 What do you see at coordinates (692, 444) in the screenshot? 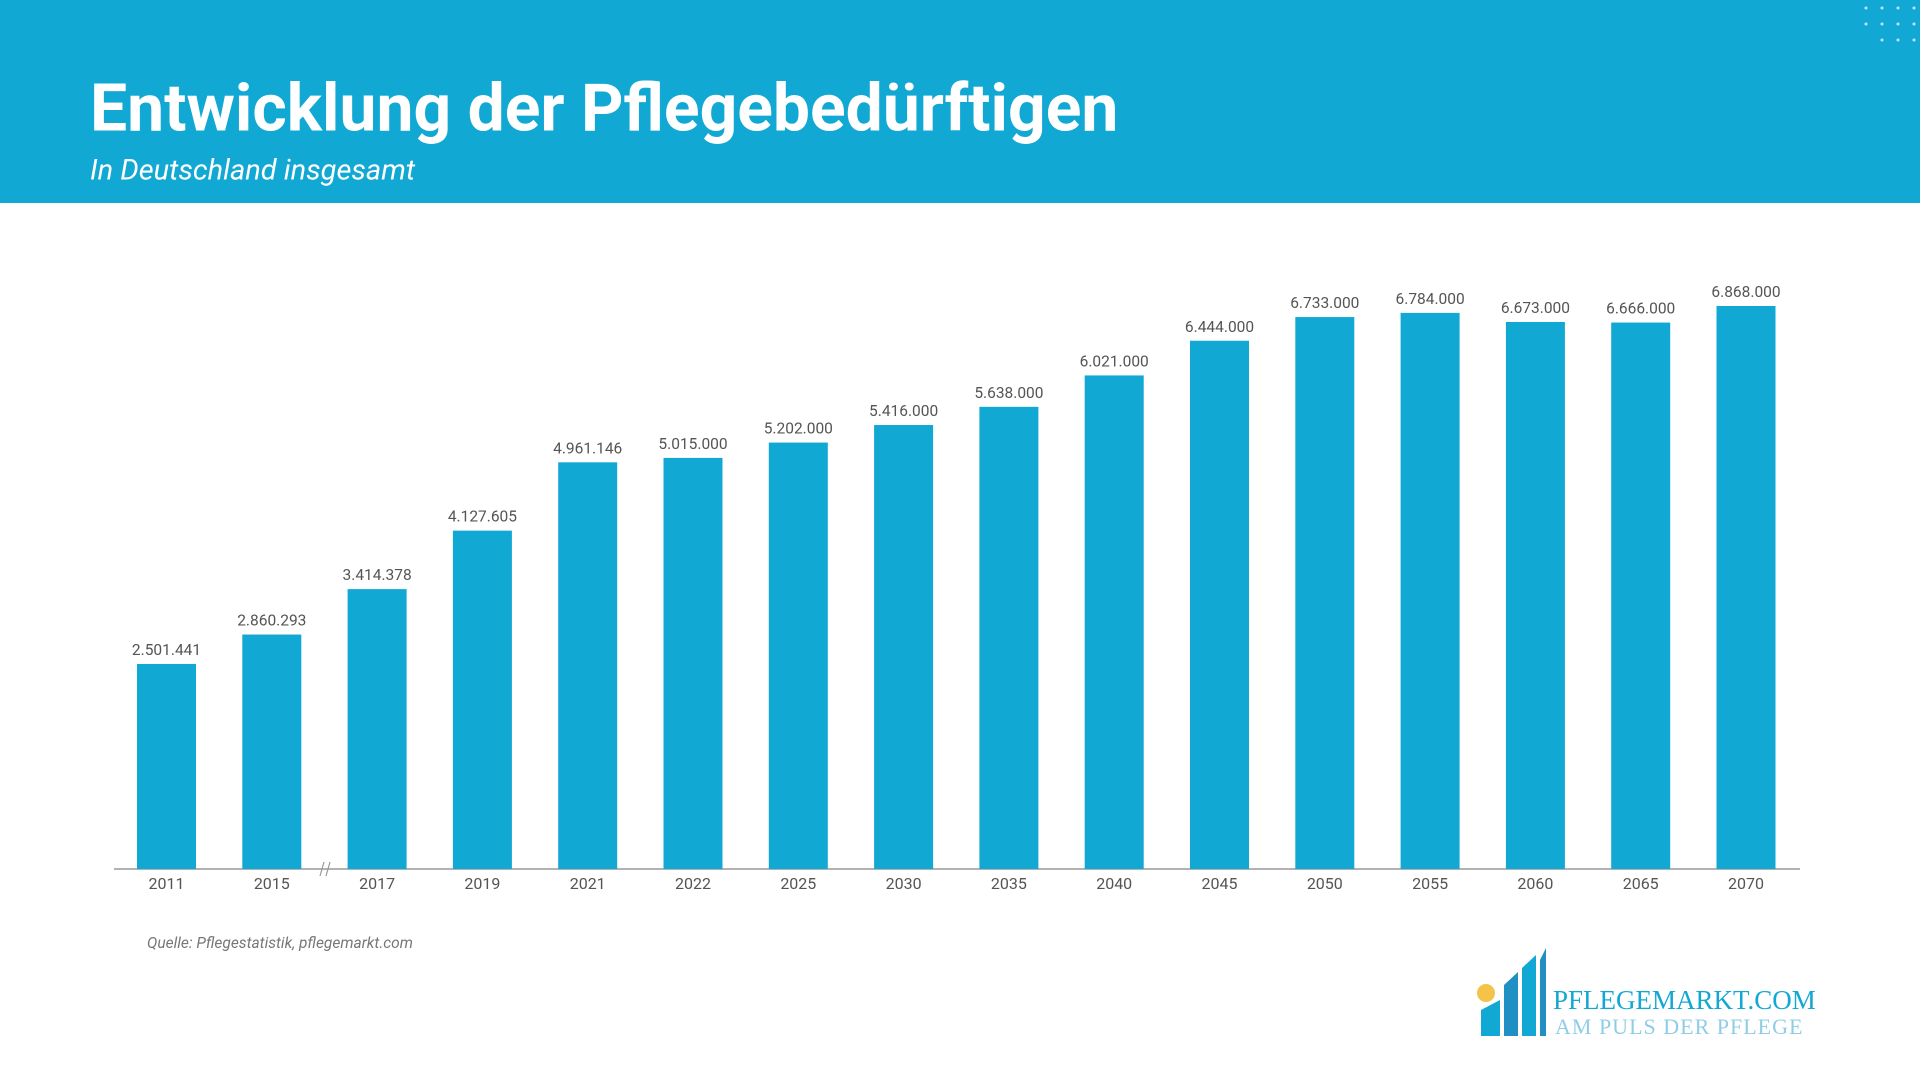
I see `value-label: 5.015.000` at bounding box center [692, 444].